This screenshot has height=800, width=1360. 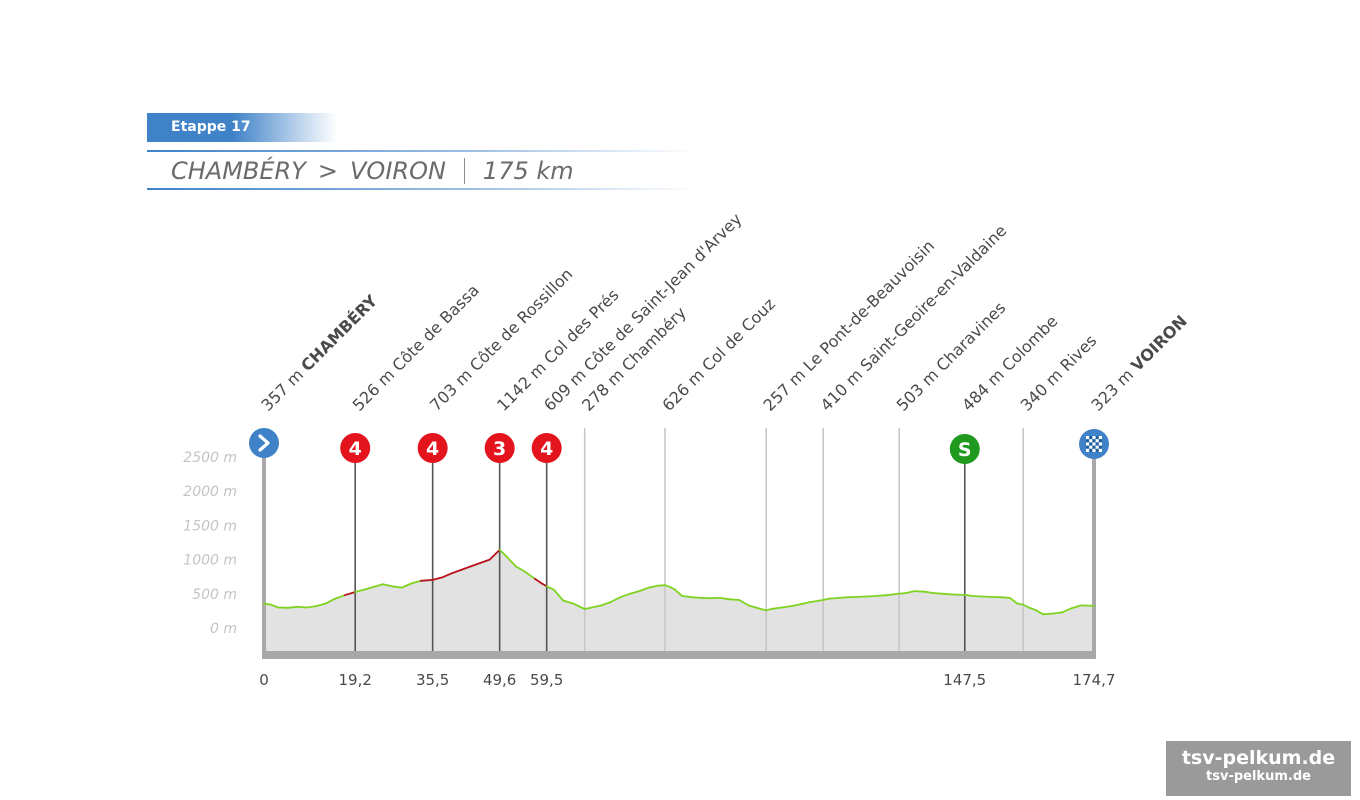 I want to click on waypoint-altitude: 257 m, so click(x=786, y=388).